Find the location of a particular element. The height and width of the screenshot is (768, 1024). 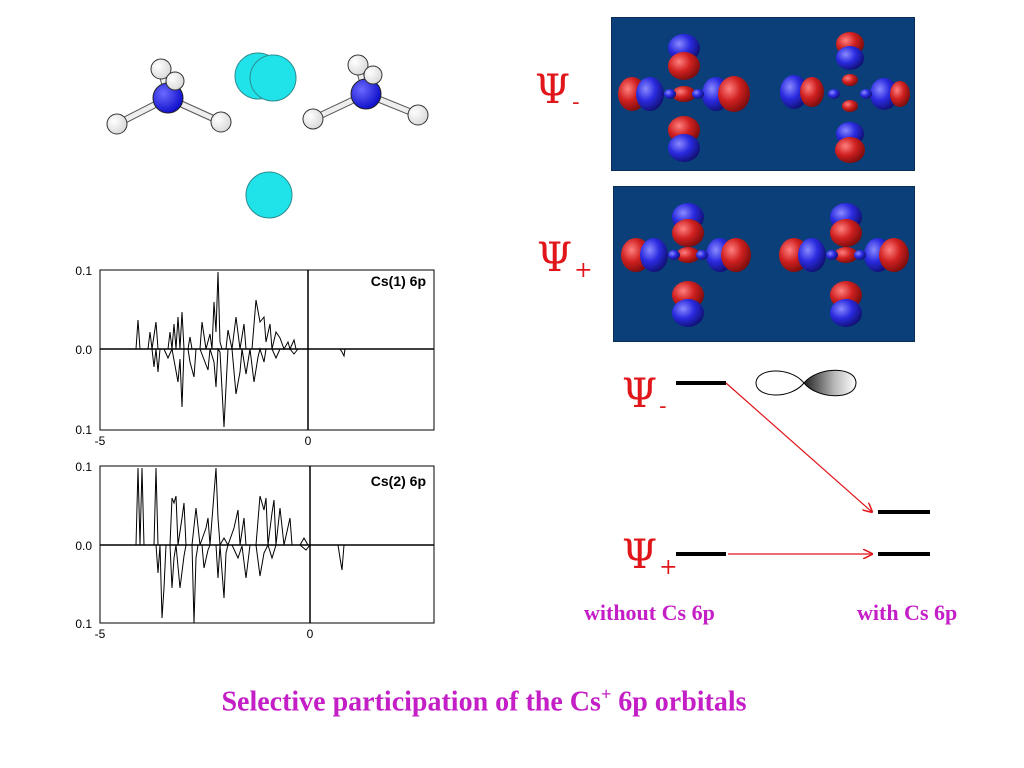

cesium-atoms is located at coordinates (265, 135).